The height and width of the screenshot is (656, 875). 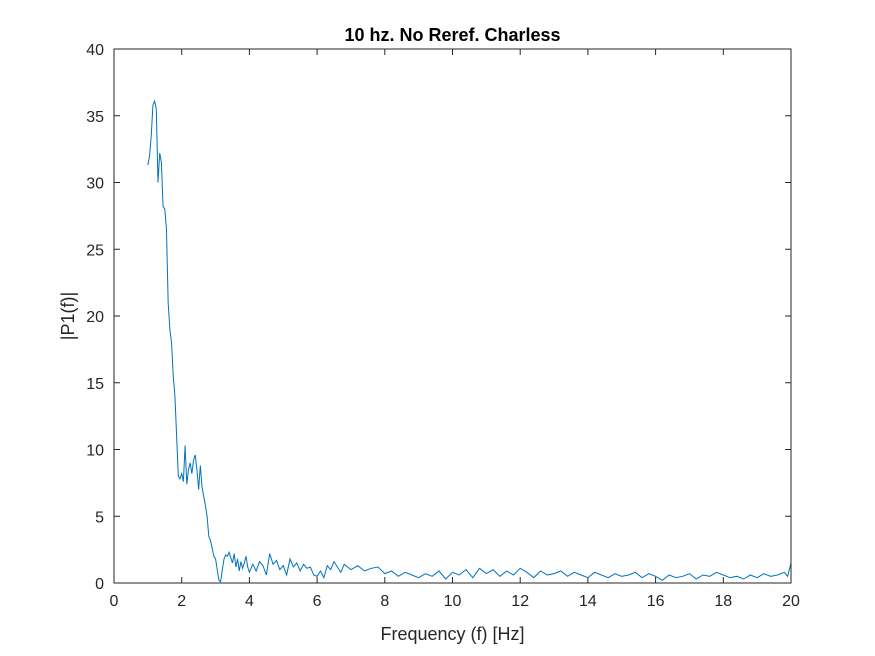 I want to click on x-tick-label: 0, so click(x=114, y=601).